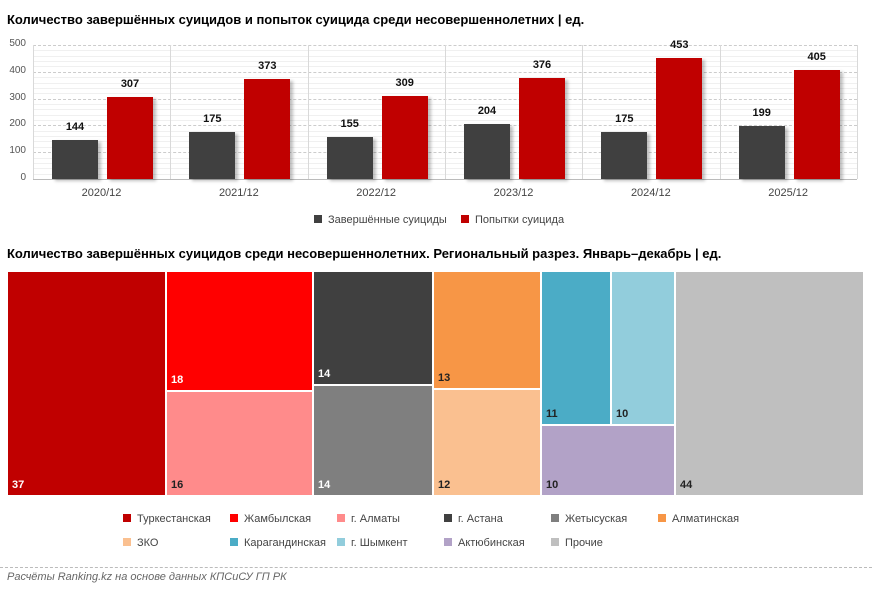  What do you see at coordinates (148, 543) in the screenshot?
I see `legend-label: ЗКО` at bounding box center [148, 543].